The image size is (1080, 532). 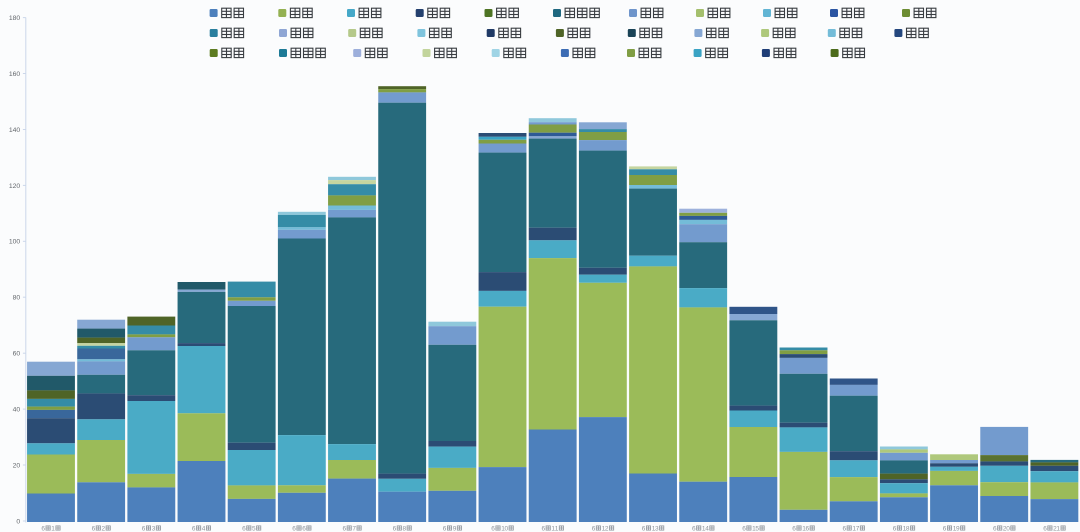 What do you see at coordinates (17, 298) in the screenshot?
I see `svg-text: 80` at bounding box center [17, 298].